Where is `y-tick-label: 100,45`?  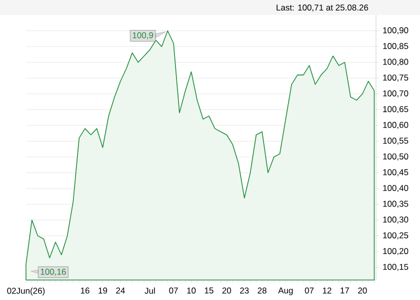
y-tick-label: 100,45 is located at coordinates (395, 172).